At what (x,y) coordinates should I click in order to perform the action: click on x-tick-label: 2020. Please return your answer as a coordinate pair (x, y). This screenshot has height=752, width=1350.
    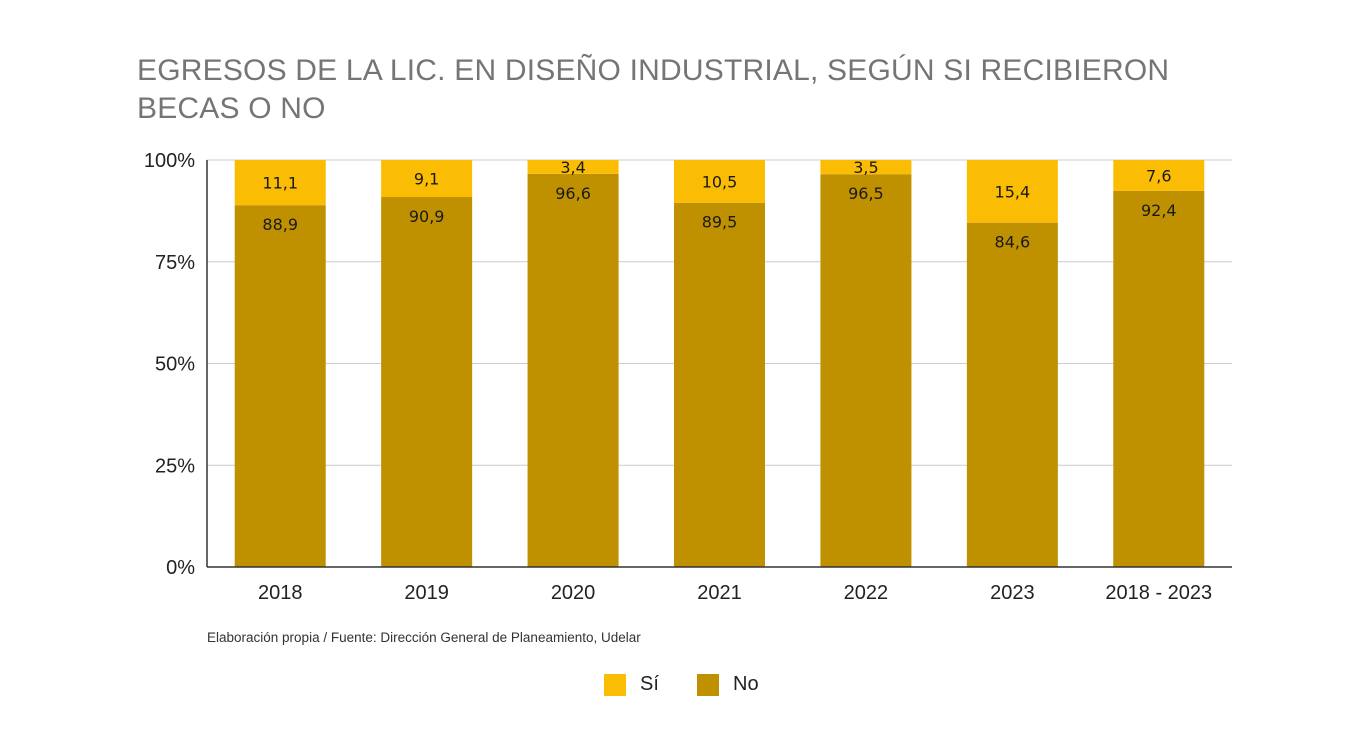
    Looking at the image, I should click on (573, 593).